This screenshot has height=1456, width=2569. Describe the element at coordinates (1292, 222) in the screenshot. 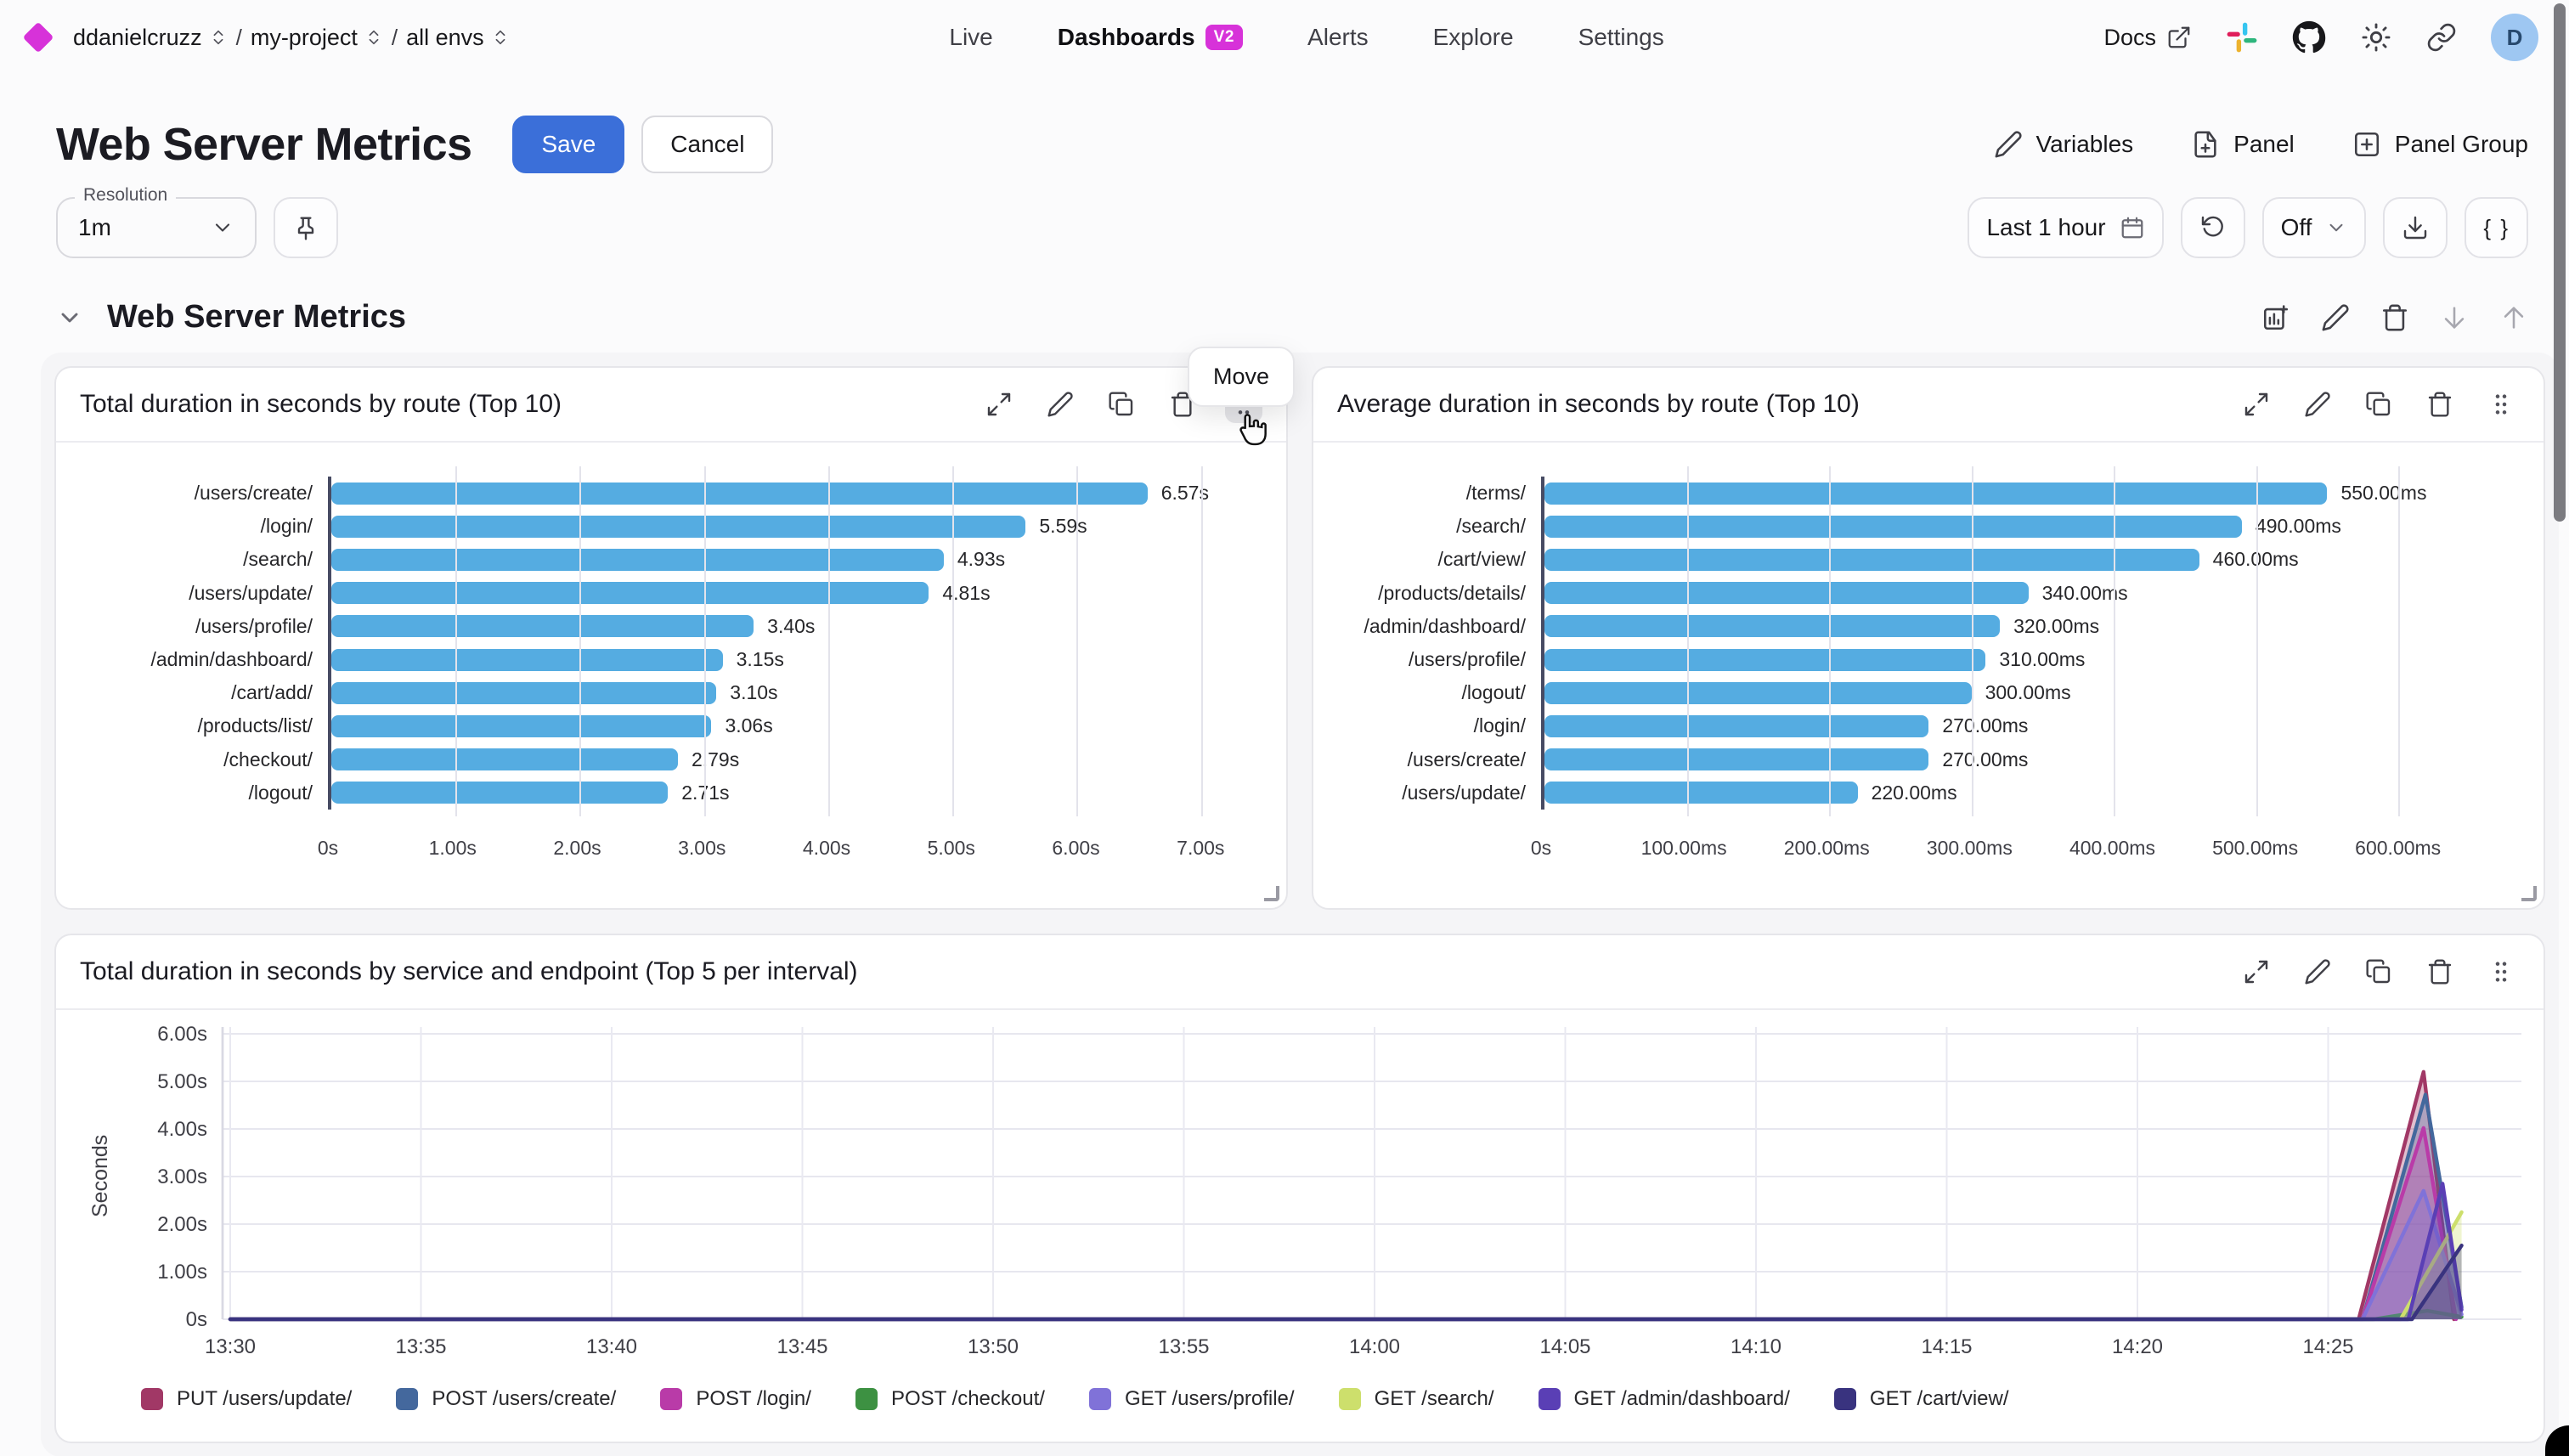

I see `controls-row: Resolution 1m Last 1 hour Off { }` at that location.